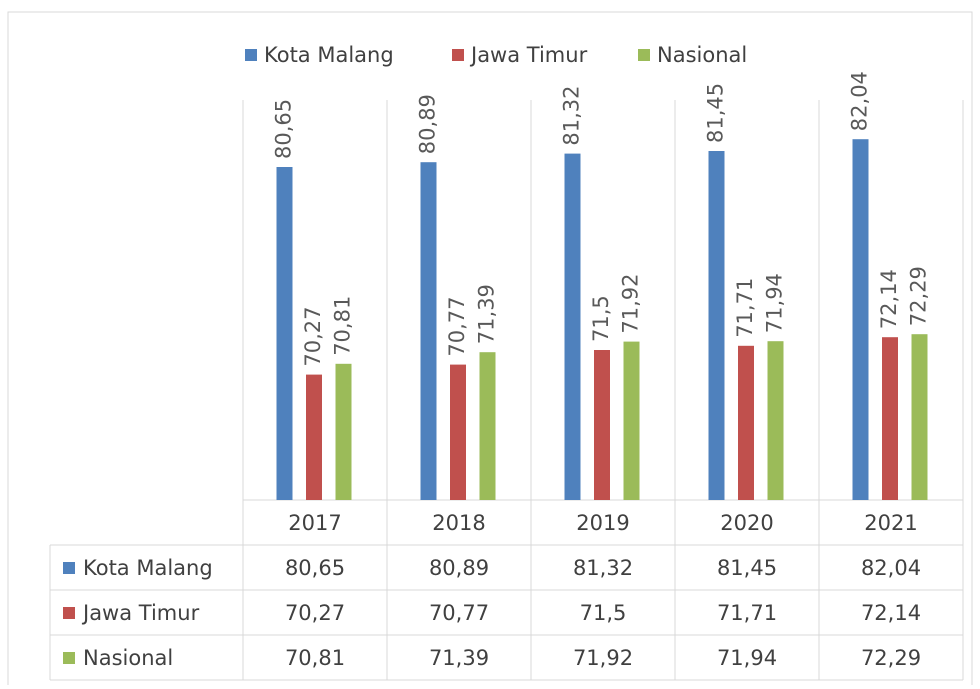 The height and width of the screenshot is (689, 980). What do you see at coordinates (889, 299) in the screenshot?
I see `data-label: 72,14` at bounding box center [889, 299].